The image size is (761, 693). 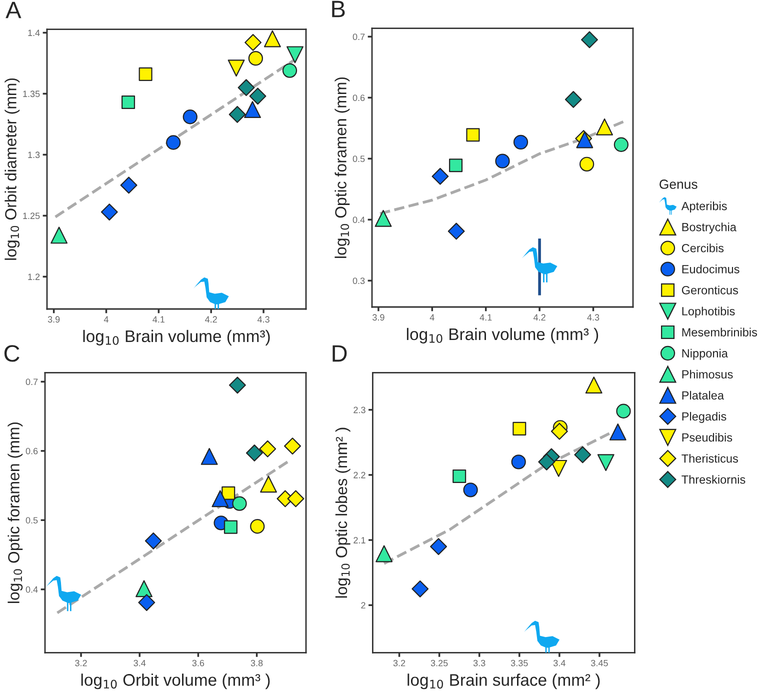 What do you see at coordinates (198, 663) in the screenshot?
I see `x-tick-label: 3.6` at bounding box center [198, 663].